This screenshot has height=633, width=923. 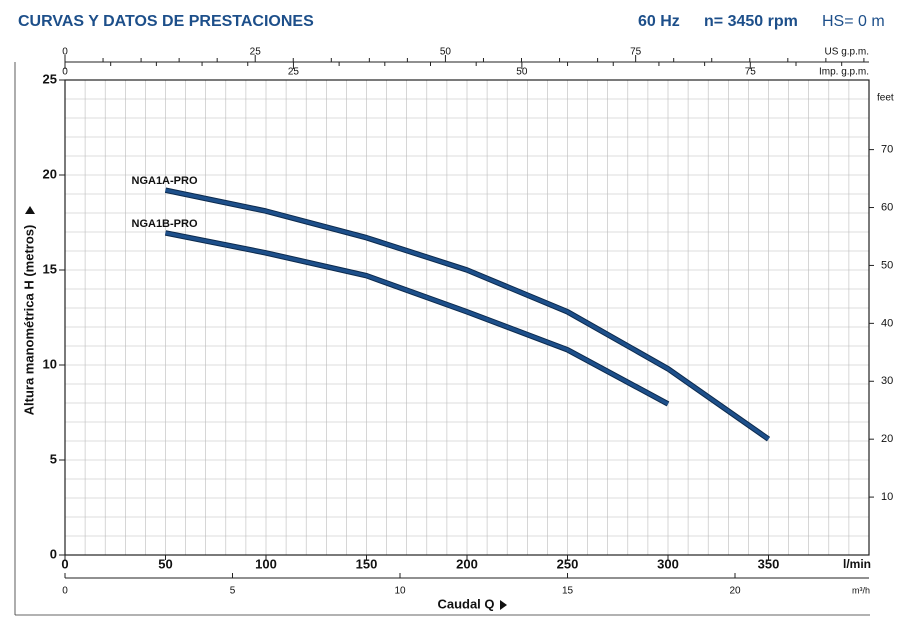 What do you see at coordinates (50, 268) in the screenshot?
I see `y-tick-label: 15` at bounding box center [50, 268].